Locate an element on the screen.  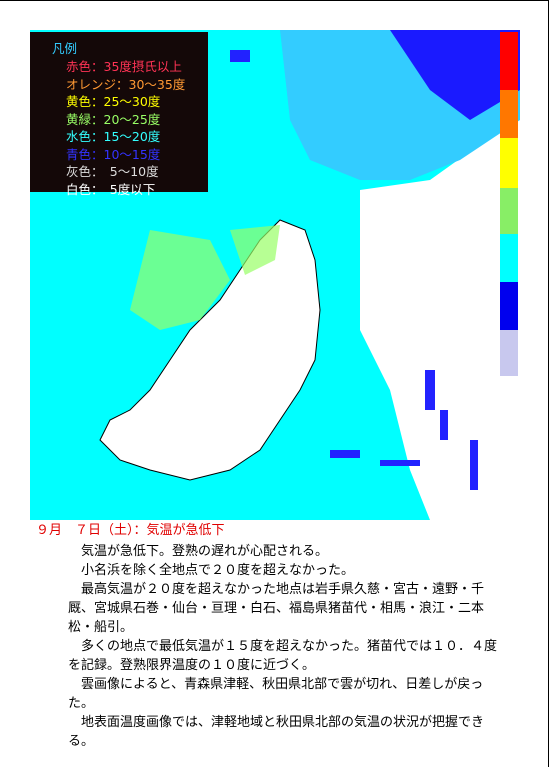
paragraph: 雲画像によると、青森県津軽、秋田県北部で雲が切れ、日差しが戻った。 is located at coordinates (276, 694).